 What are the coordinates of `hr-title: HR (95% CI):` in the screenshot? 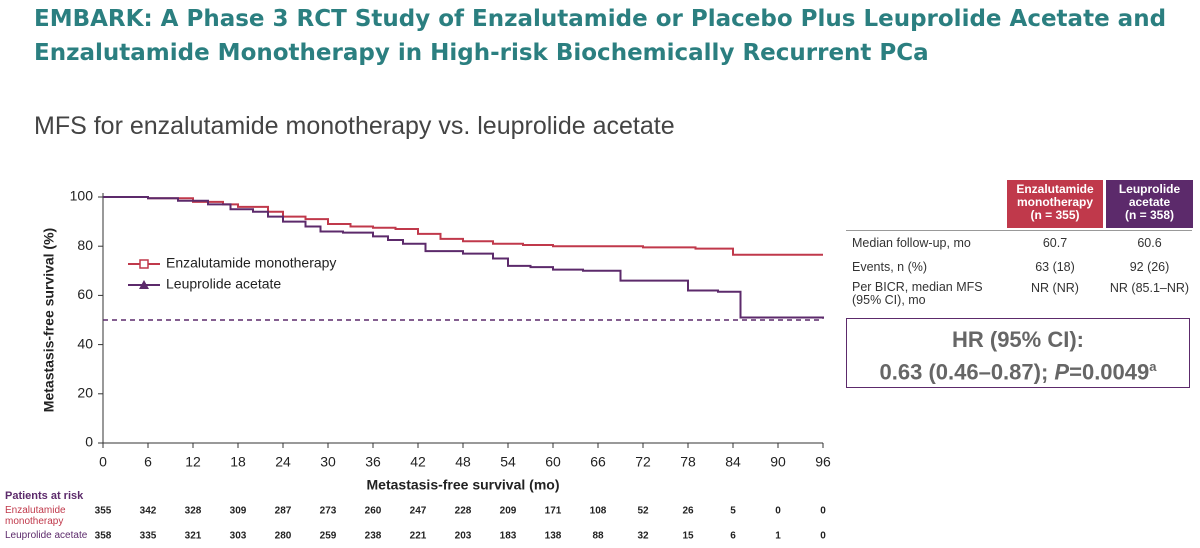 It's located at (1017, 339).